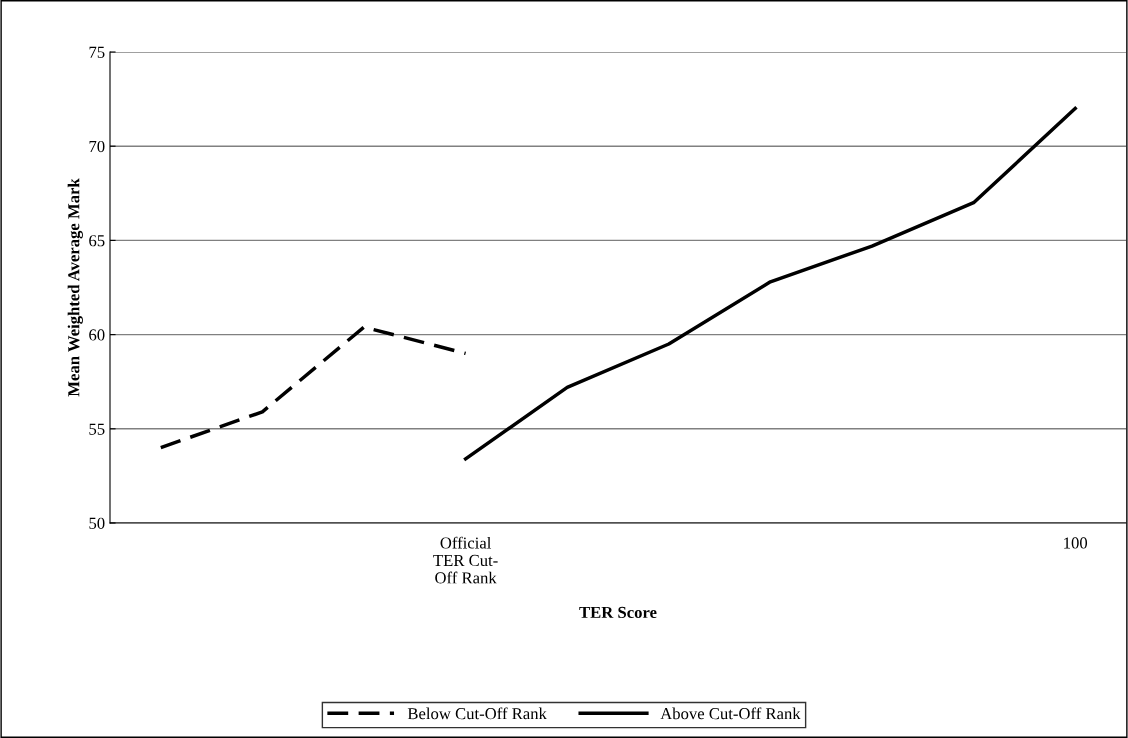  What do you see at coordinates (97, 52) in the screenshot?
I see `y-tick-label: 75` at bounding box center [97, 52].